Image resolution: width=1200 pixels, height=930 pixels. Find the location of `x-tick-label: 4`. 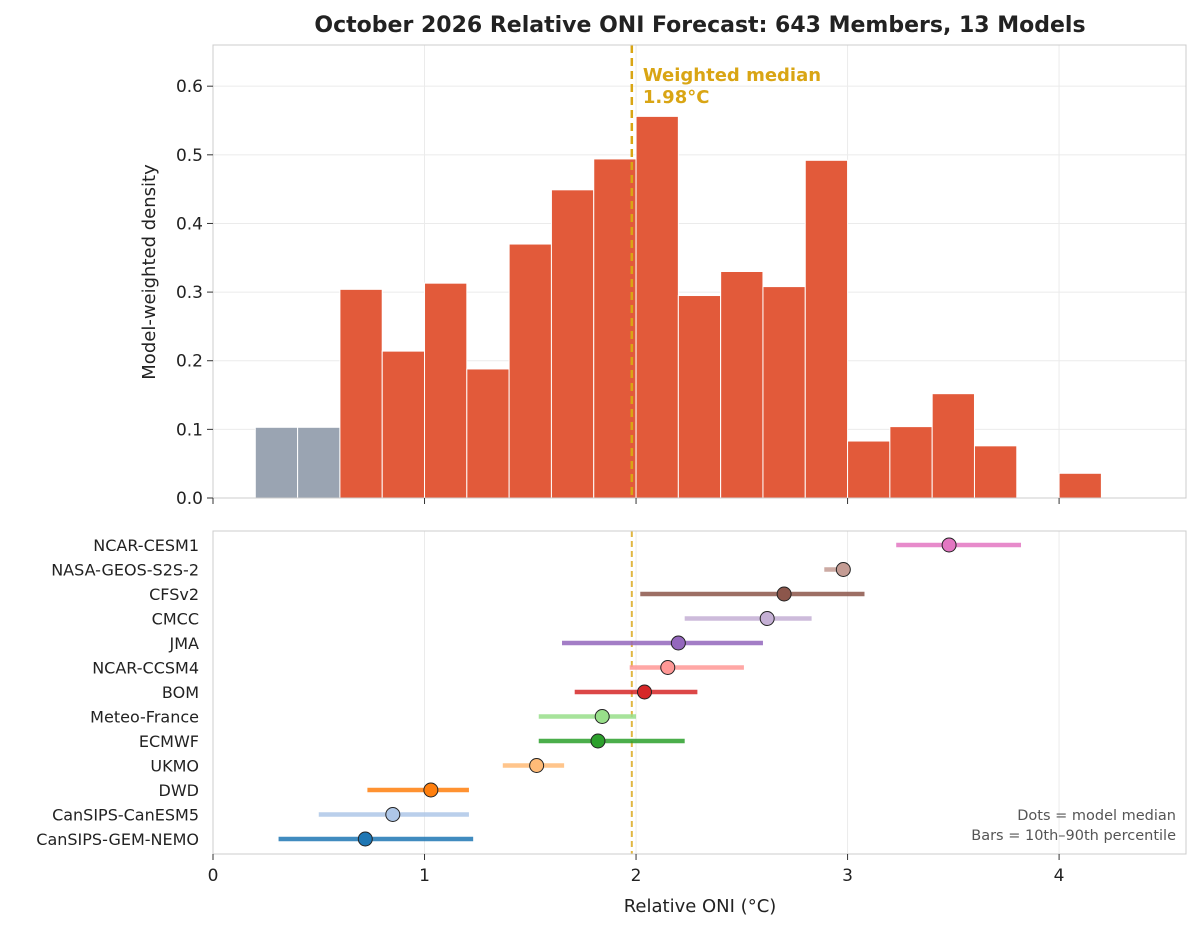

x-tick-label: 4 is located at coordinates (1059, 876).